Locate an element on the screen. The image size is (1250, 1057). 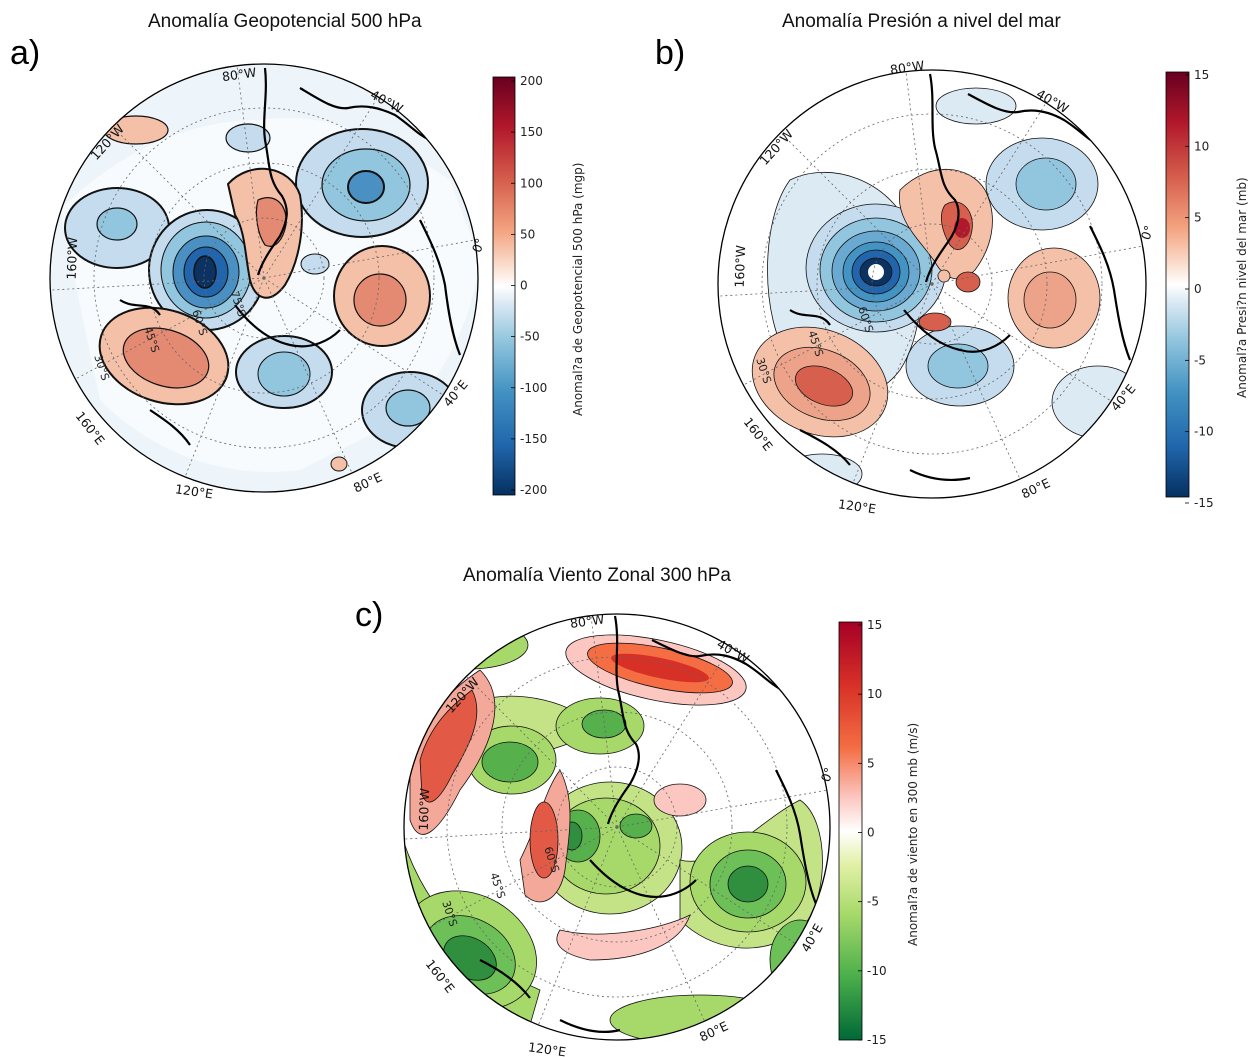
panel-c-map is located at coordinates (617, 827).